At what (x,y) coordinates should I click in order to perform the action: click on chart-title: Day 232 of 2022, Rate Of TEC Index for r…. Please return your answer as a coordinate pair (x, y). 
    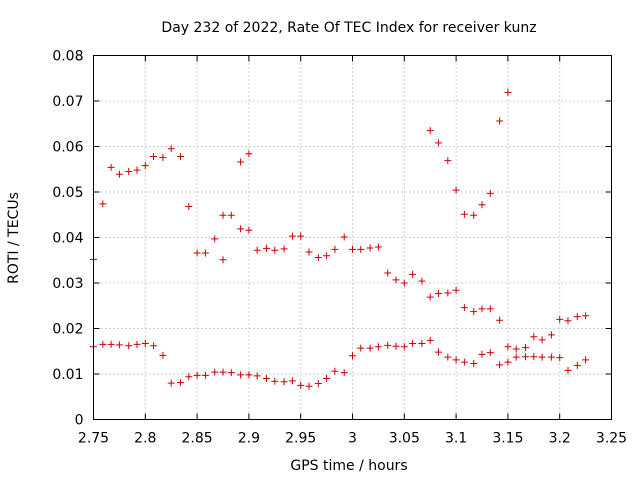
    Looking at the image, I should click on (348, 28).